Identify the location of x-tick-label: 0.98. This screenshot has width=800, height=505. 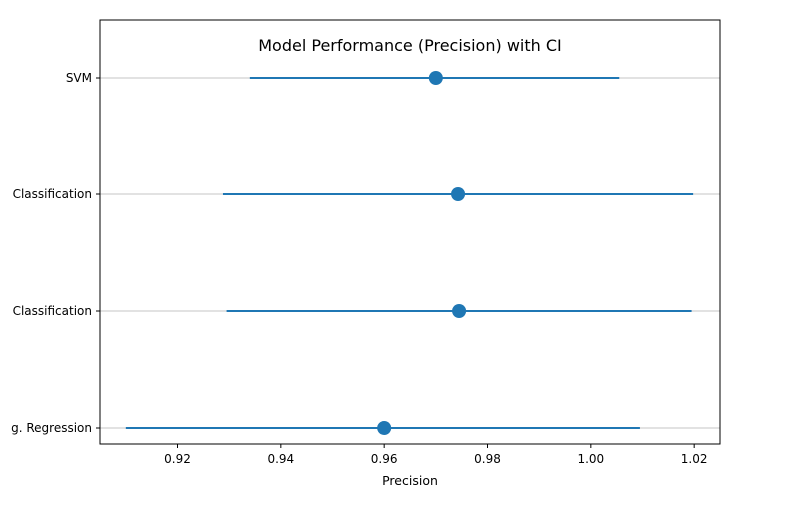
(487, 459).